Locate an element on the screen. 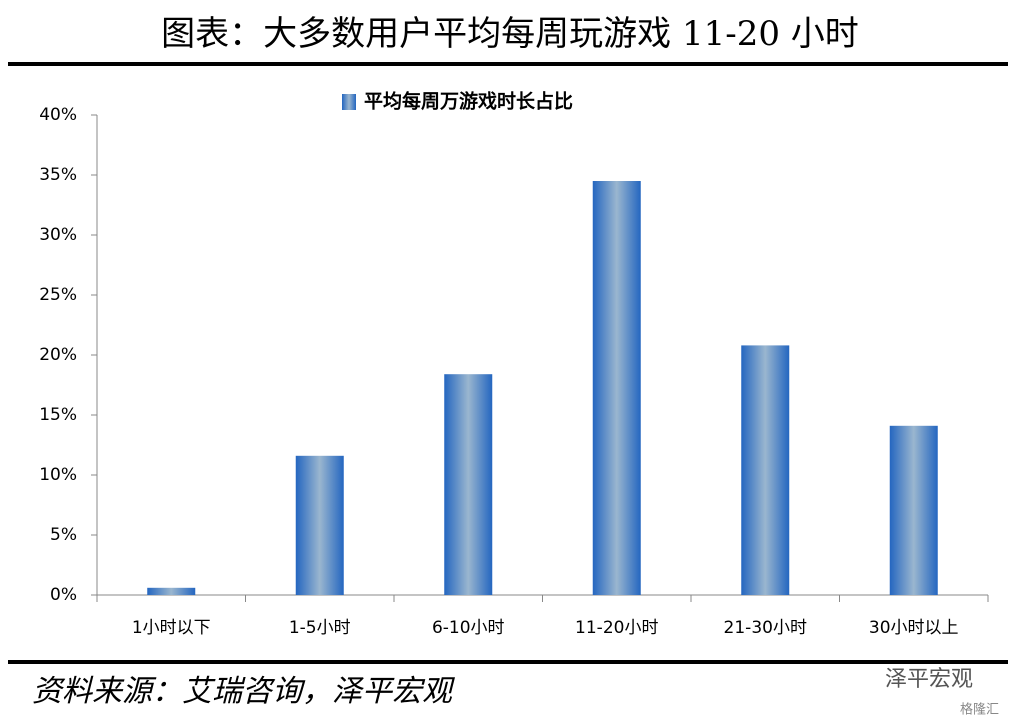  header-rule is located at coordinates (508, 64).